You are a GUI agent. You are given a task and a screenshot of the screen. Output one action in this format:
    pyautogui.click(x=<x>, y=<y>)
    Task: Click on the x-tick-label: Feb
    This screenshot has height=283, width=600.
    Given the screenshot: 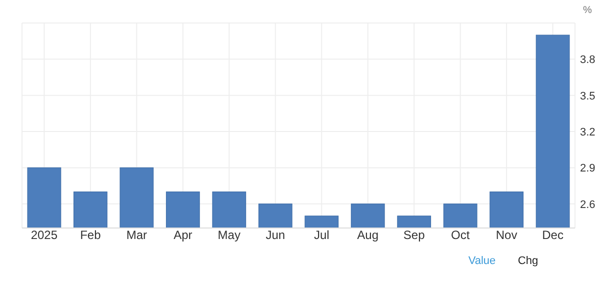 What is the action you would take?
    pyautogui.click(x=91, y=235)
    